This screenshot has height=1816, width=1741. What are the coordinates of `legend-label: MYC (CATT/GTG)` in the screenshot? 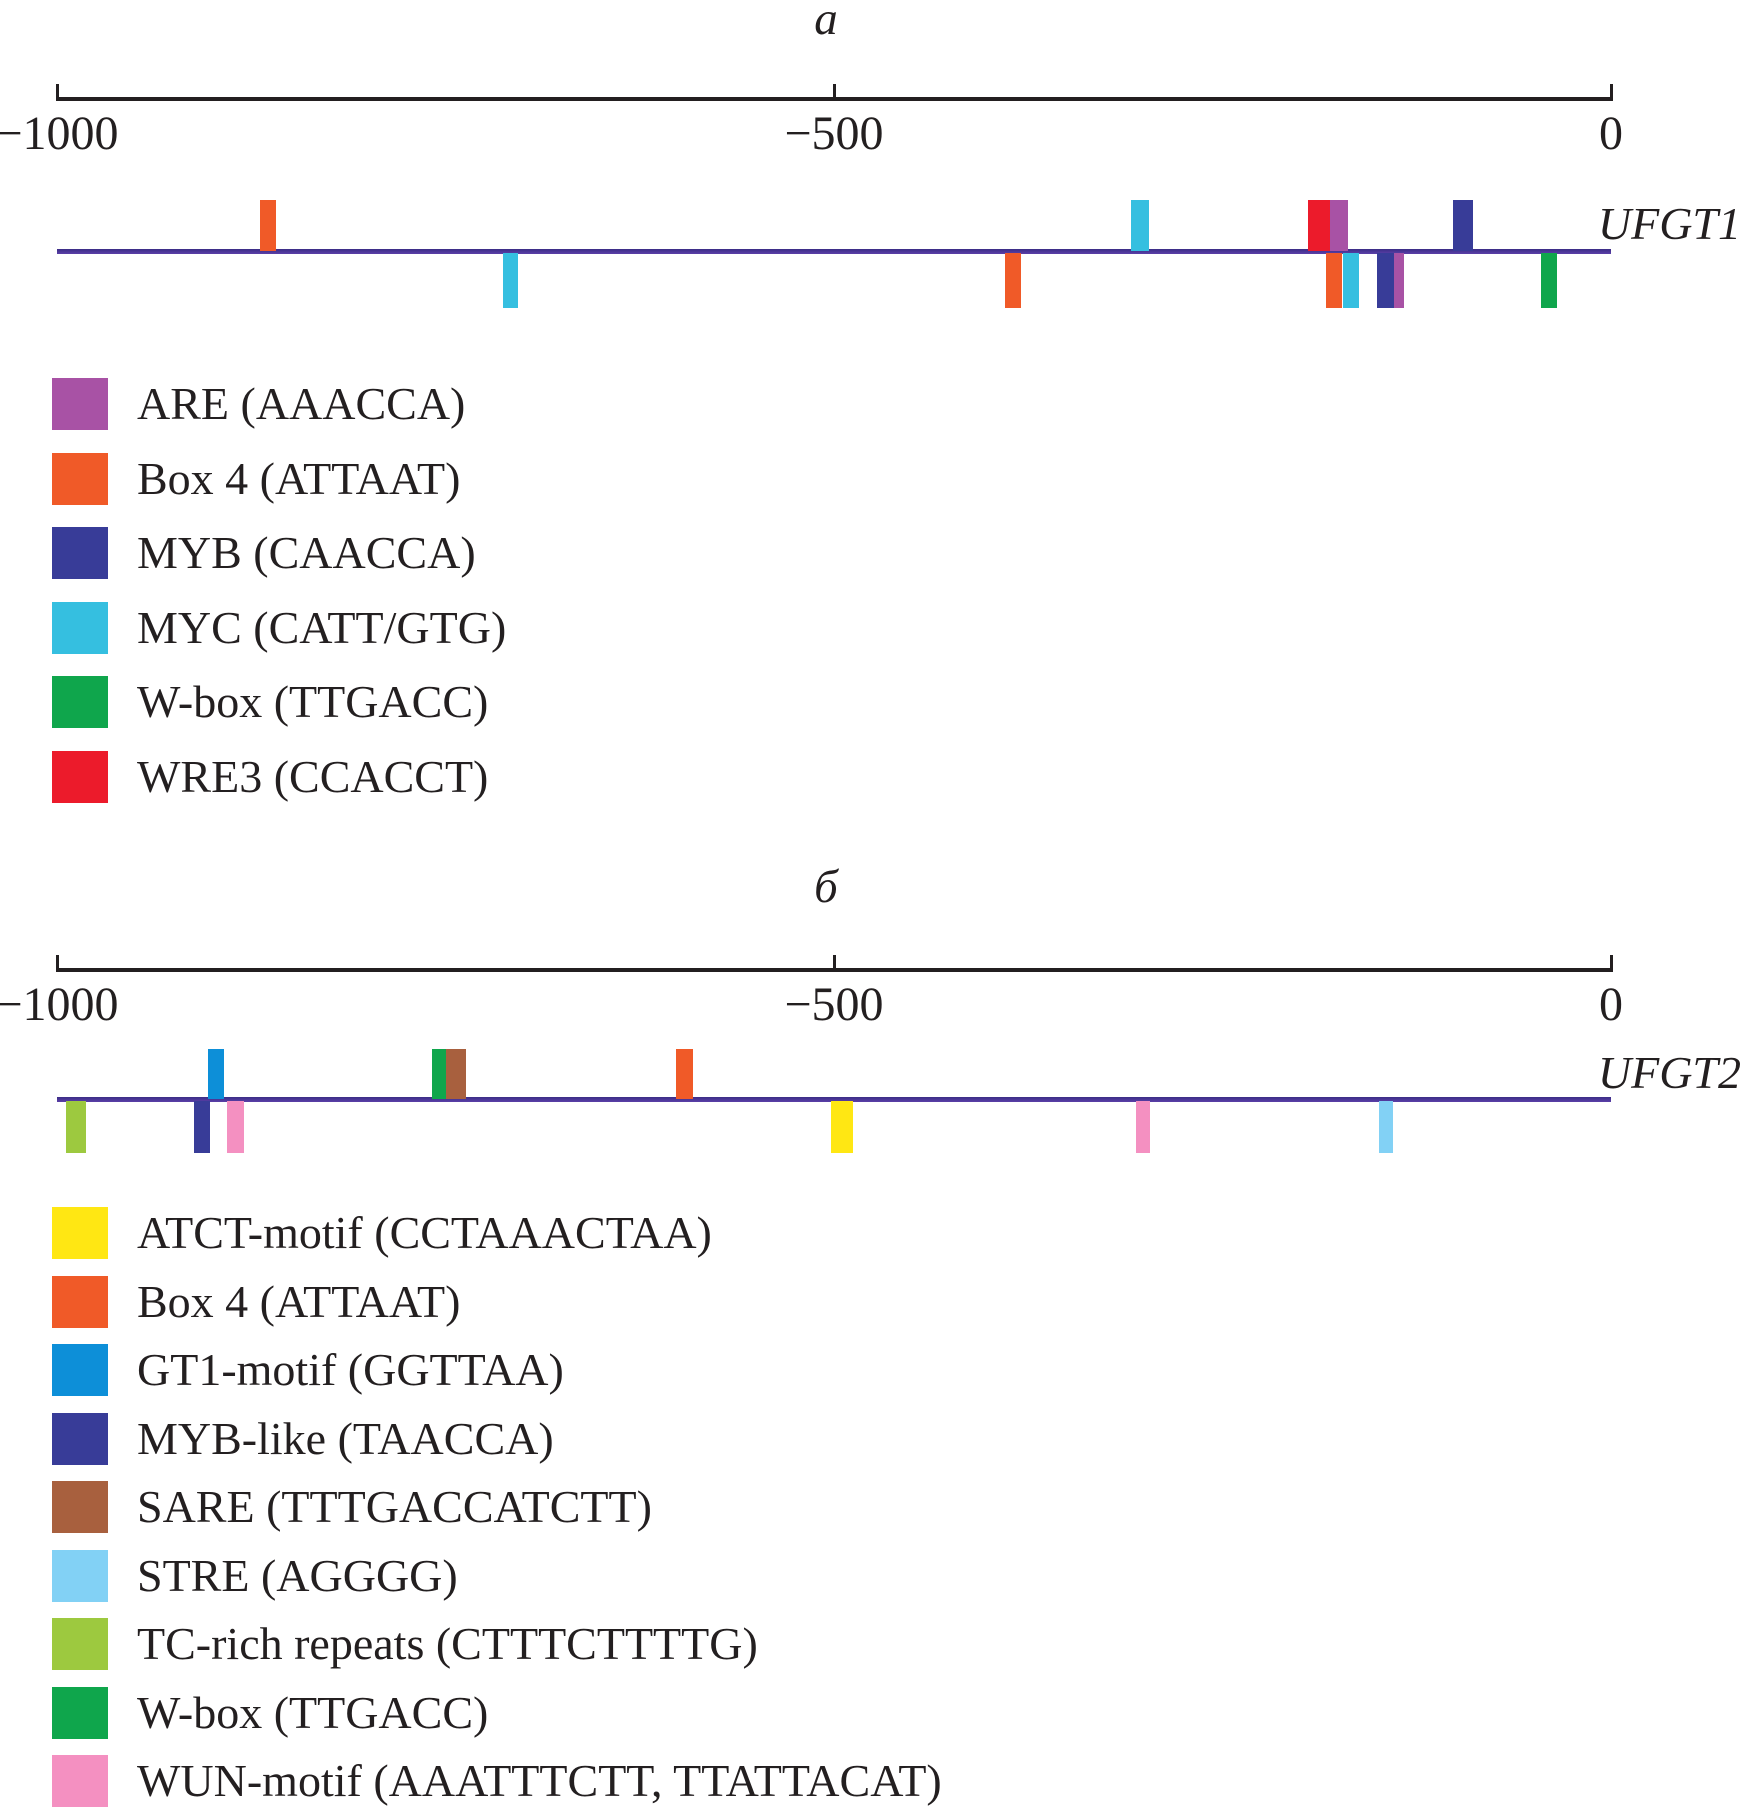 It's located at (322, 627).